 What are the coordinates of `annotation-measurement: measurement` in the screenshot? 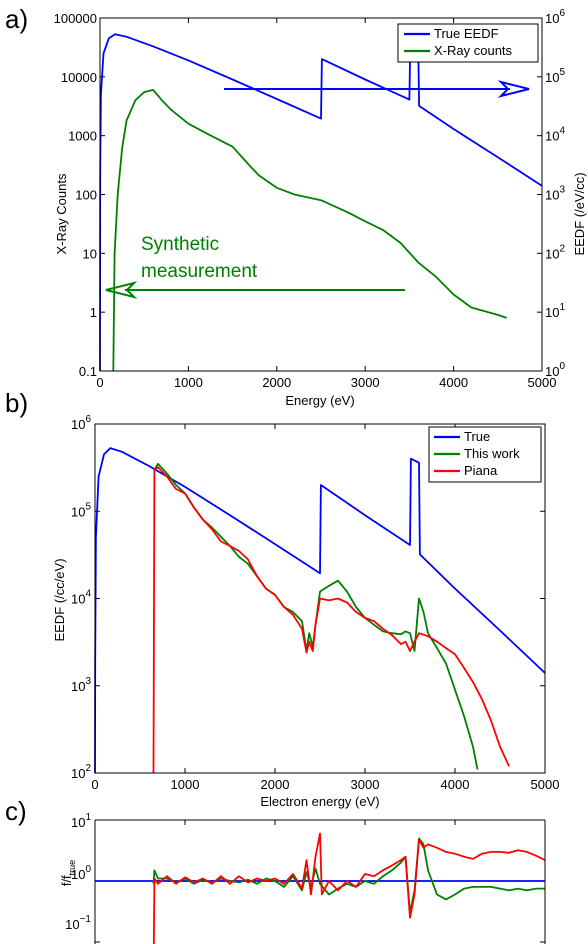 It's located at (199, 271).